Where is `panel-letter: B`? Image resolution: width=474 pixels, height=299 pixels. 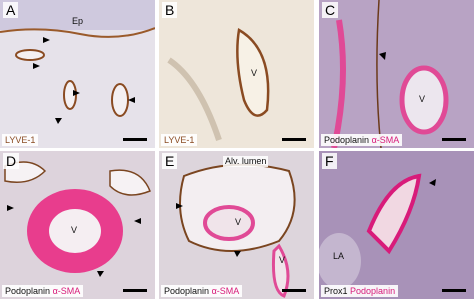
panel-letter: B is located at coordinates (170, 10).